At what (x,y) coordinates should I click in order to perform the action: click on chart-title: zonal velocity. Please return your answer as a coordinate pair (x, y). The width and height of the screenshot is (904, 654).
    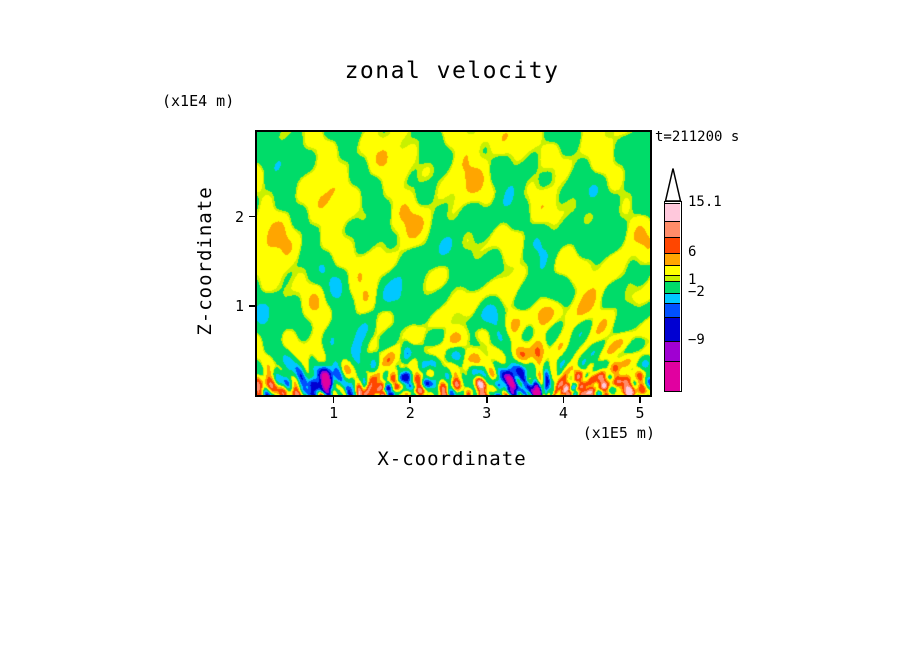
    Looking at the image, I should click on (452, 71).